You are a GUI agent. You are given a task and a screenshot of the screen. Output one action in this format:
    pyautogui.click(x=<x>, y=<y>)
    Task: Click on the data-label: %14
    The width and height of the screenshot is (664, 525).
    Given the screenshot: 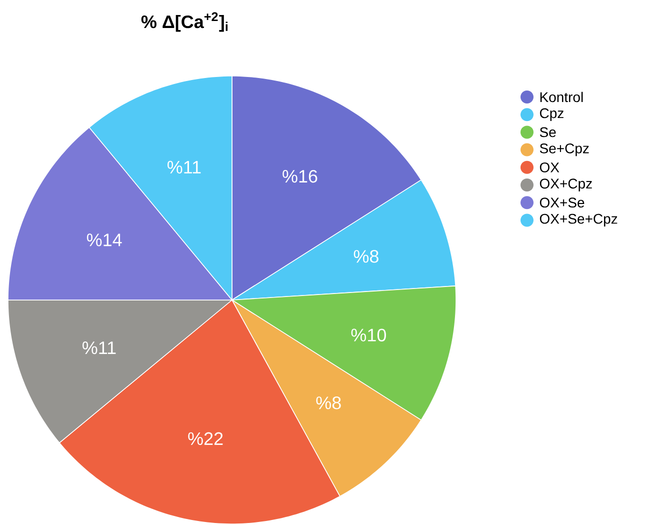 What is the action you would take?
    pyautogui.click(x=104, y=240)
    